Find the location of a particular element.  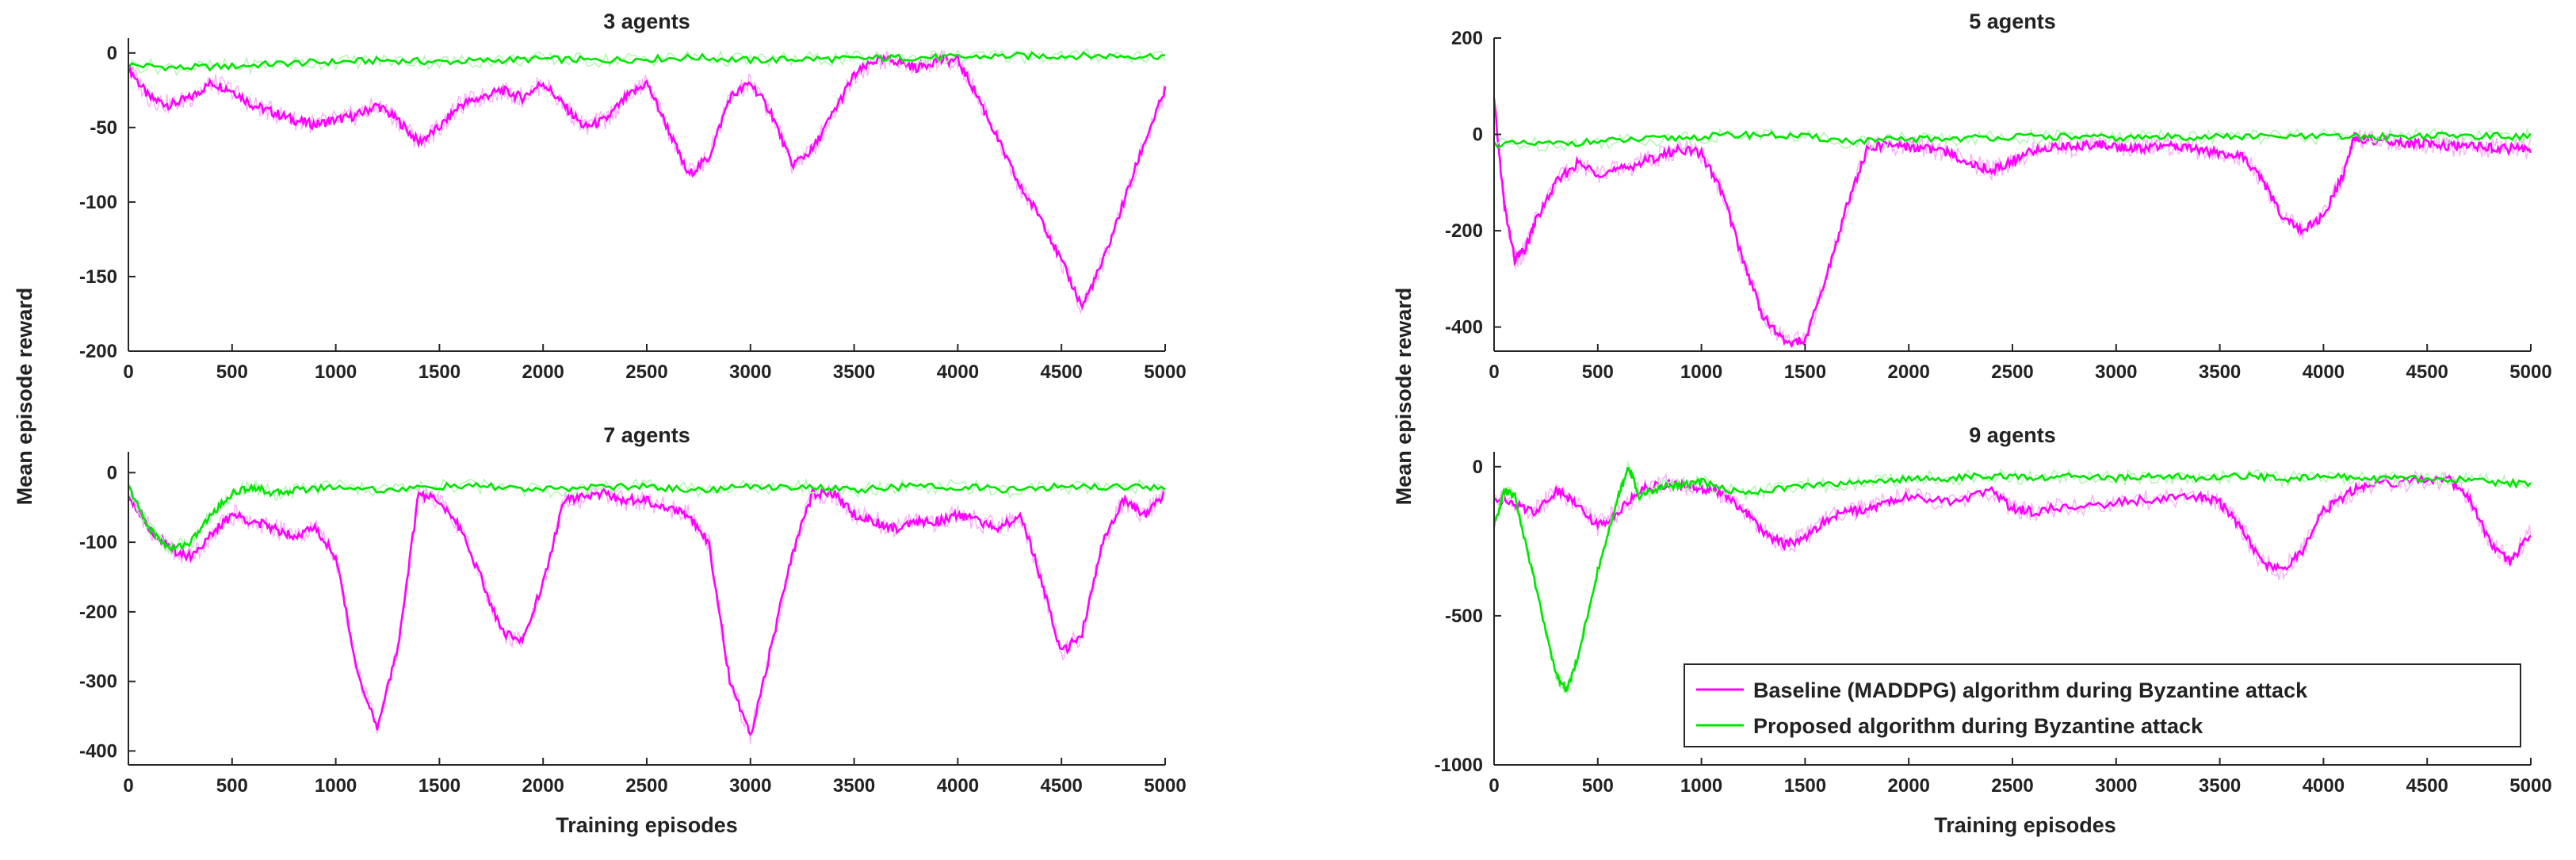

series-noise-proposed is located at coordinates (2012, 578).